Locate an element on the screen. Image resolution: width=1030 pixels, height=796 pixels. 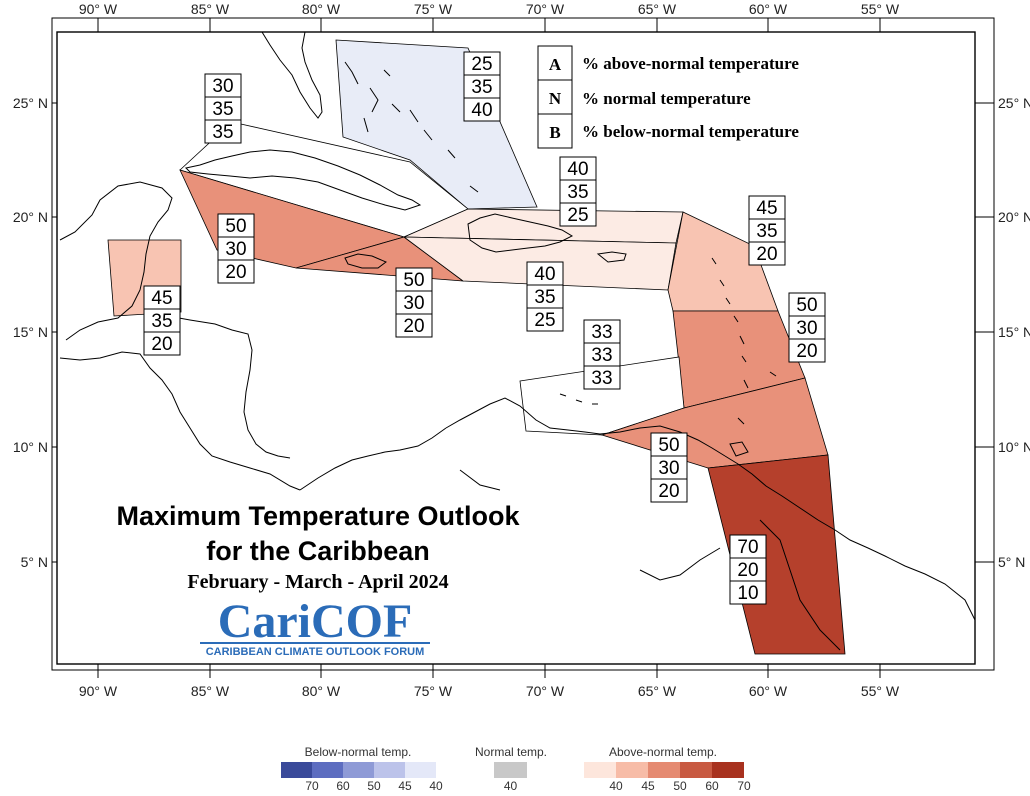
map-title: Maximum Temperature Outlook is located at coordinates (318, 516).